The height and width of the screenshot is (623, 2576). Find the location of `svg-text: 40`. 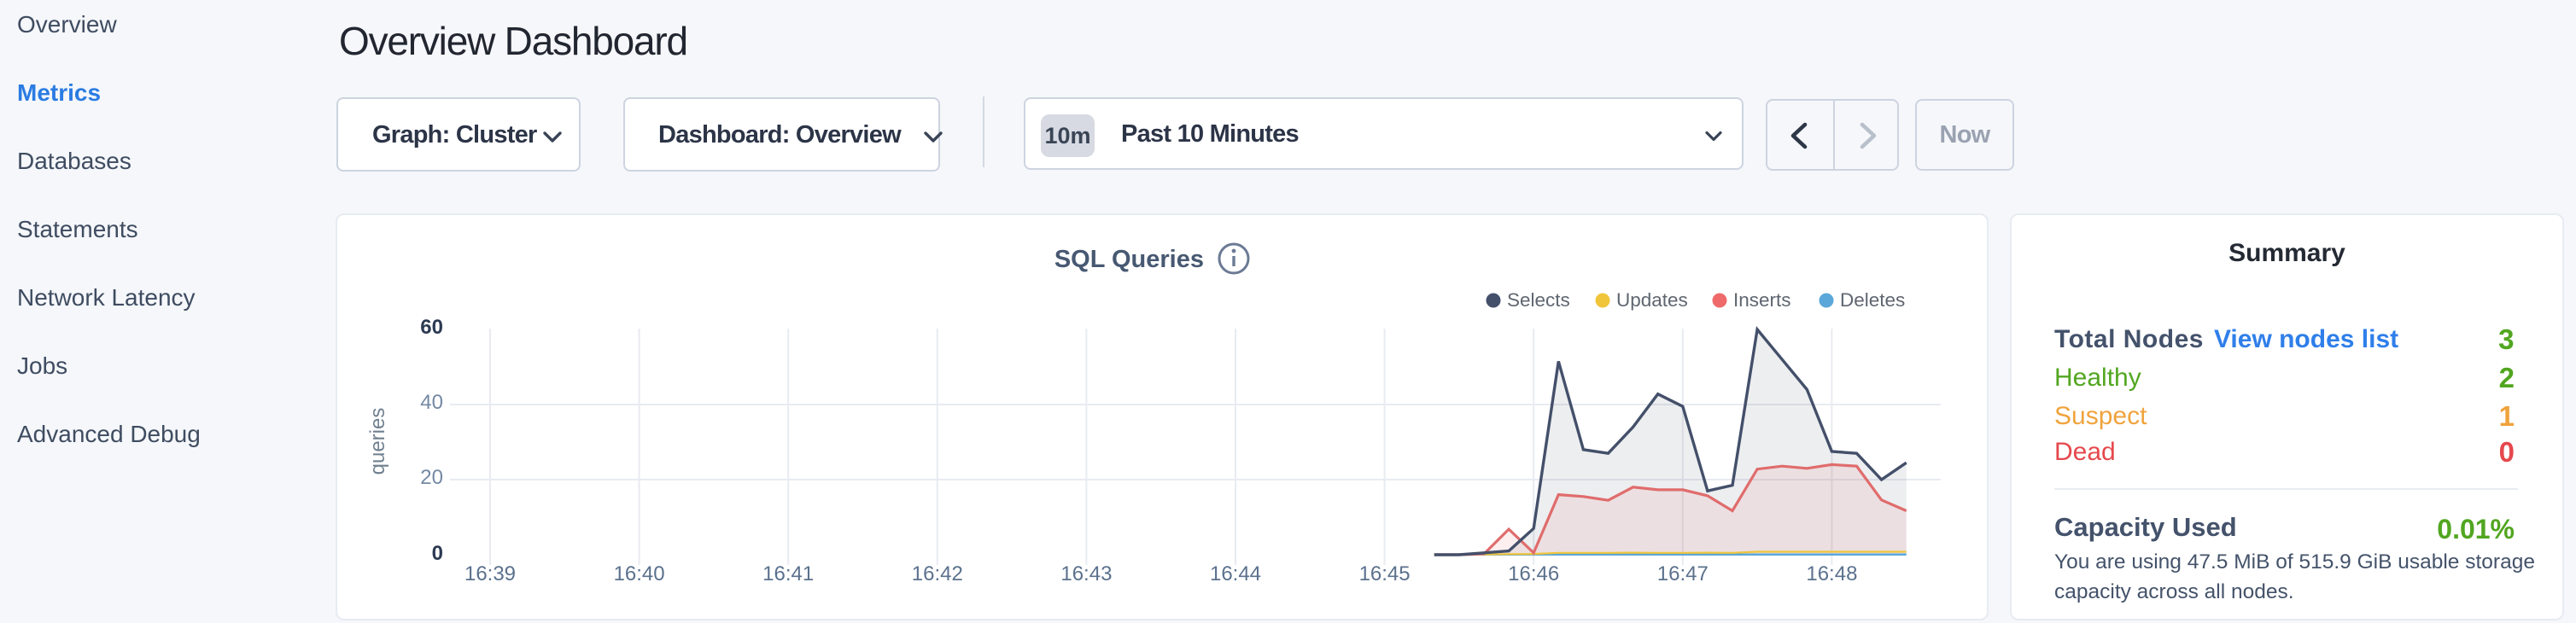

svg-text: 40 is located at coordinates (431, 402).